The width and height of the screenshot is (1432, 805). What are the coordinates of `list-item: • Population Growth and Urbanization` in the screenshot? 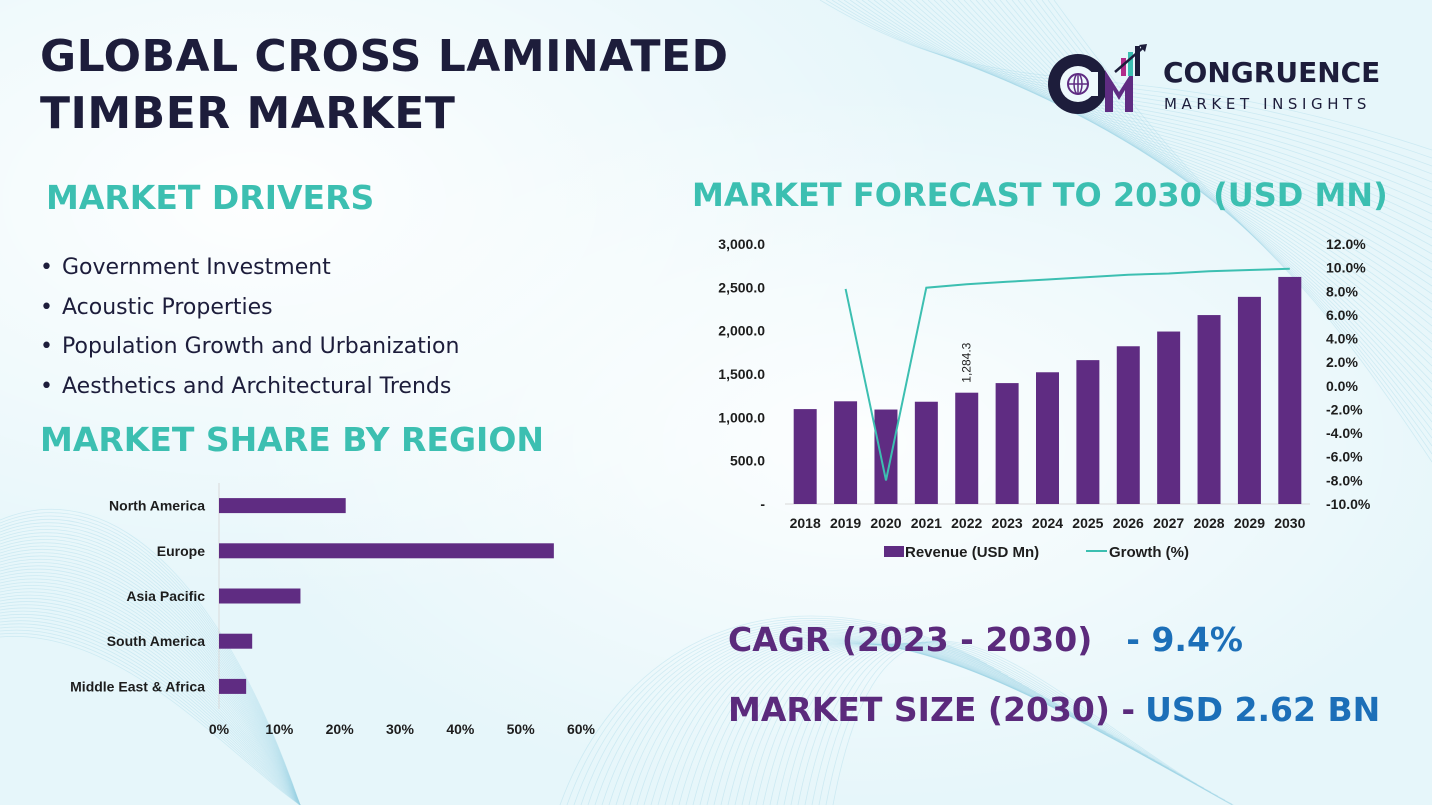 It's located at (249, 347).